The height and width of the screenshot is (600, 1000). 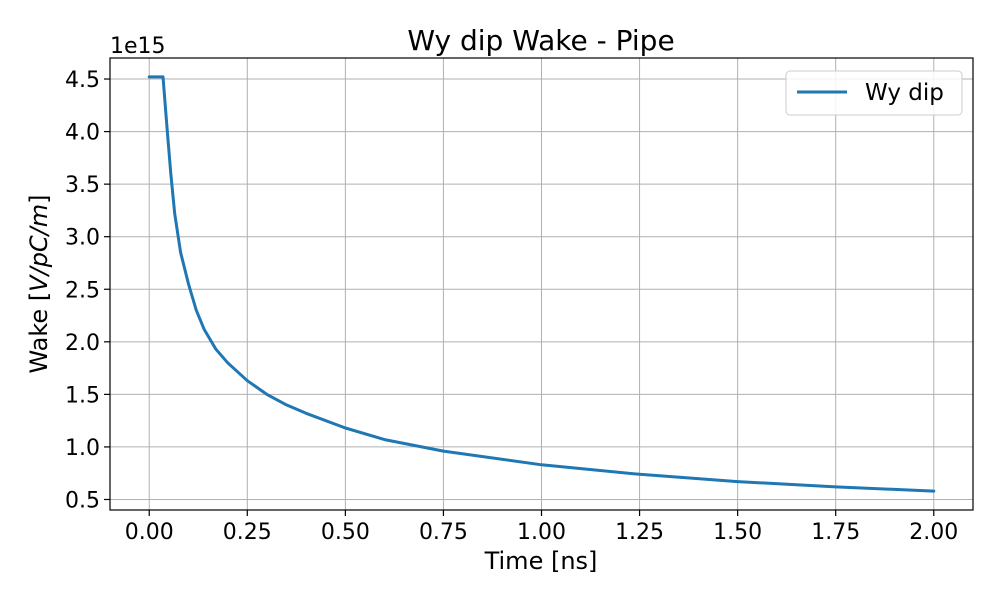 I want to click on chart-title: Wy dip Wake - Pipe, so click(x=540, y=40).